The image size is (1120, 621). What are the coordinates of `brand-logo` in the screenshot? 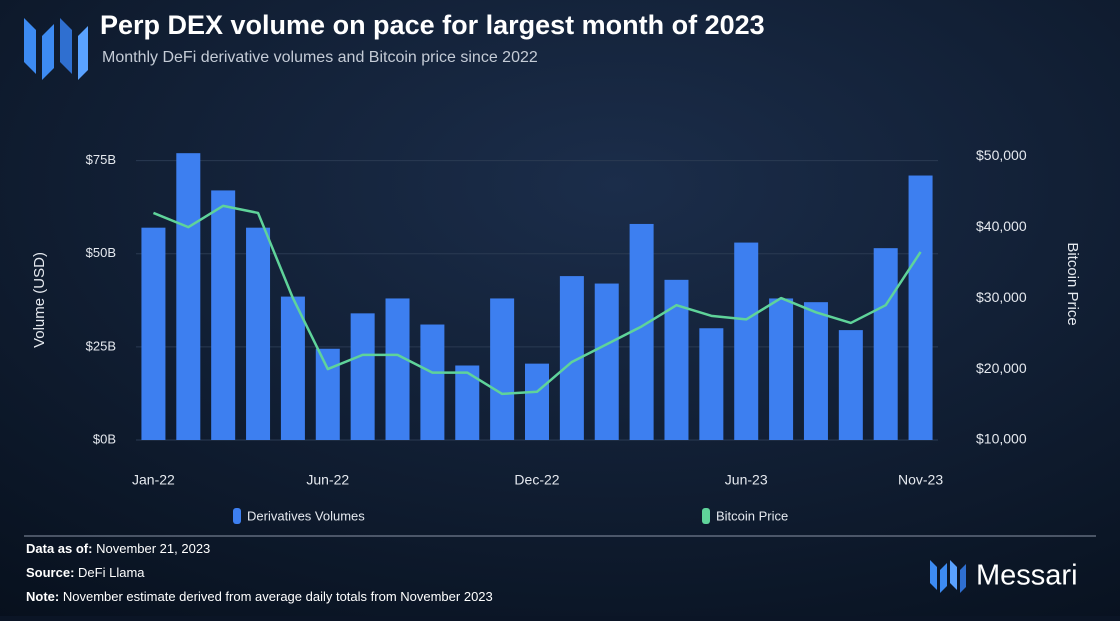 It's located at (948, 576).